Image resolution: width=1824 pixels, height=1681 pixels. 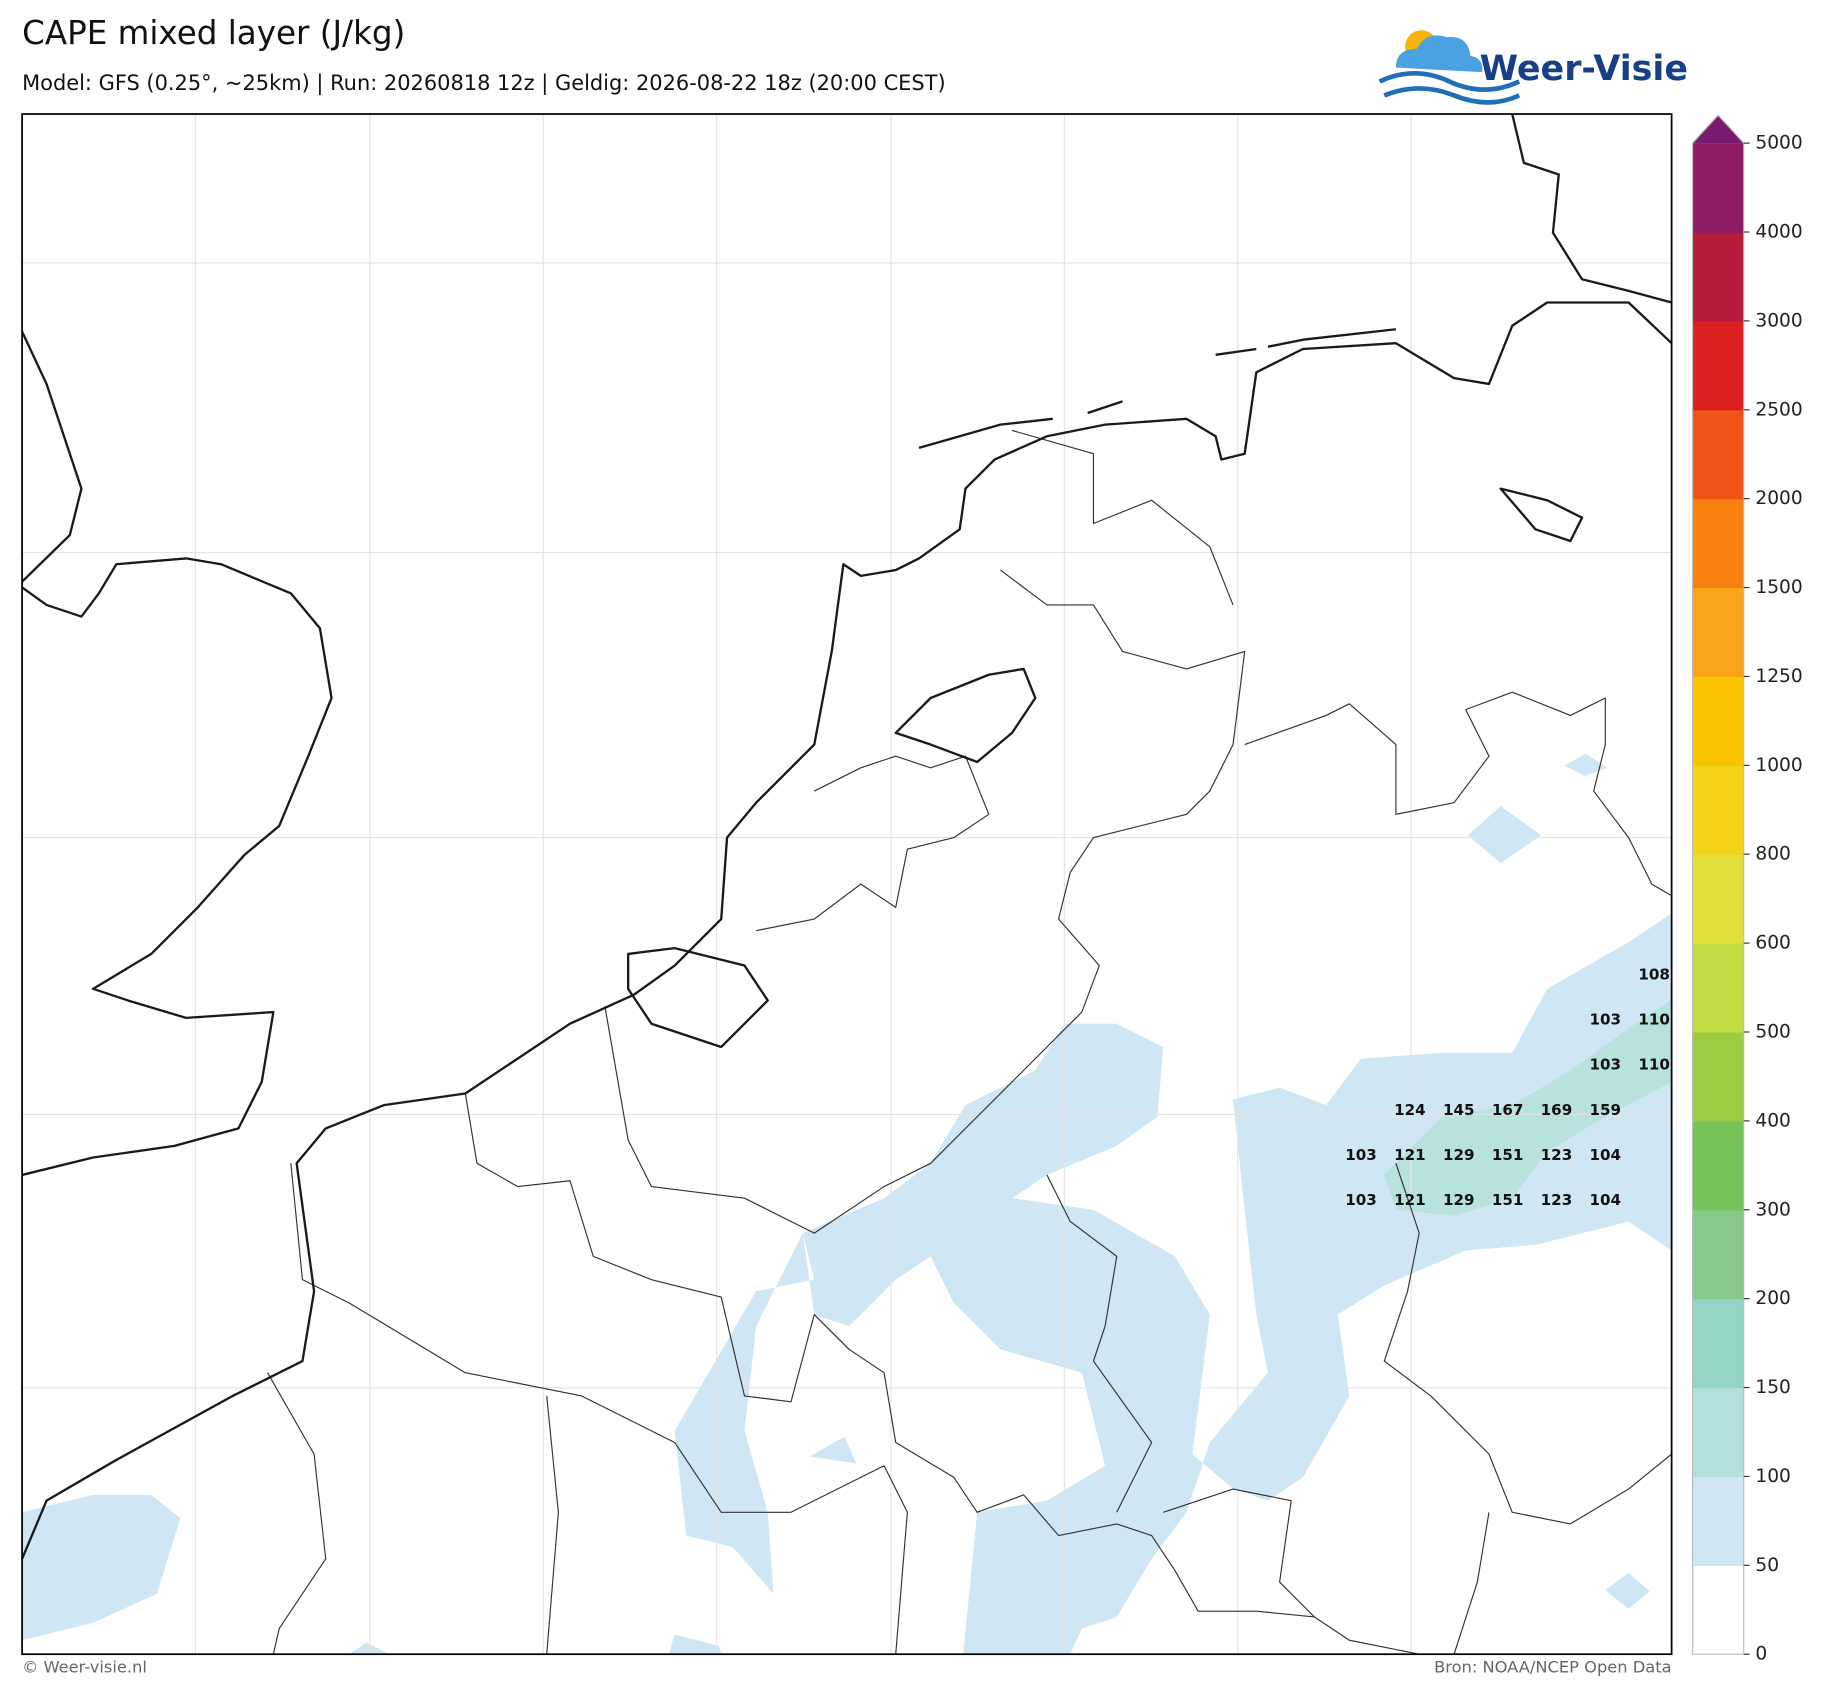 I want to click on colorbar-tick-label: 2000, so click(x=1778, y=498).